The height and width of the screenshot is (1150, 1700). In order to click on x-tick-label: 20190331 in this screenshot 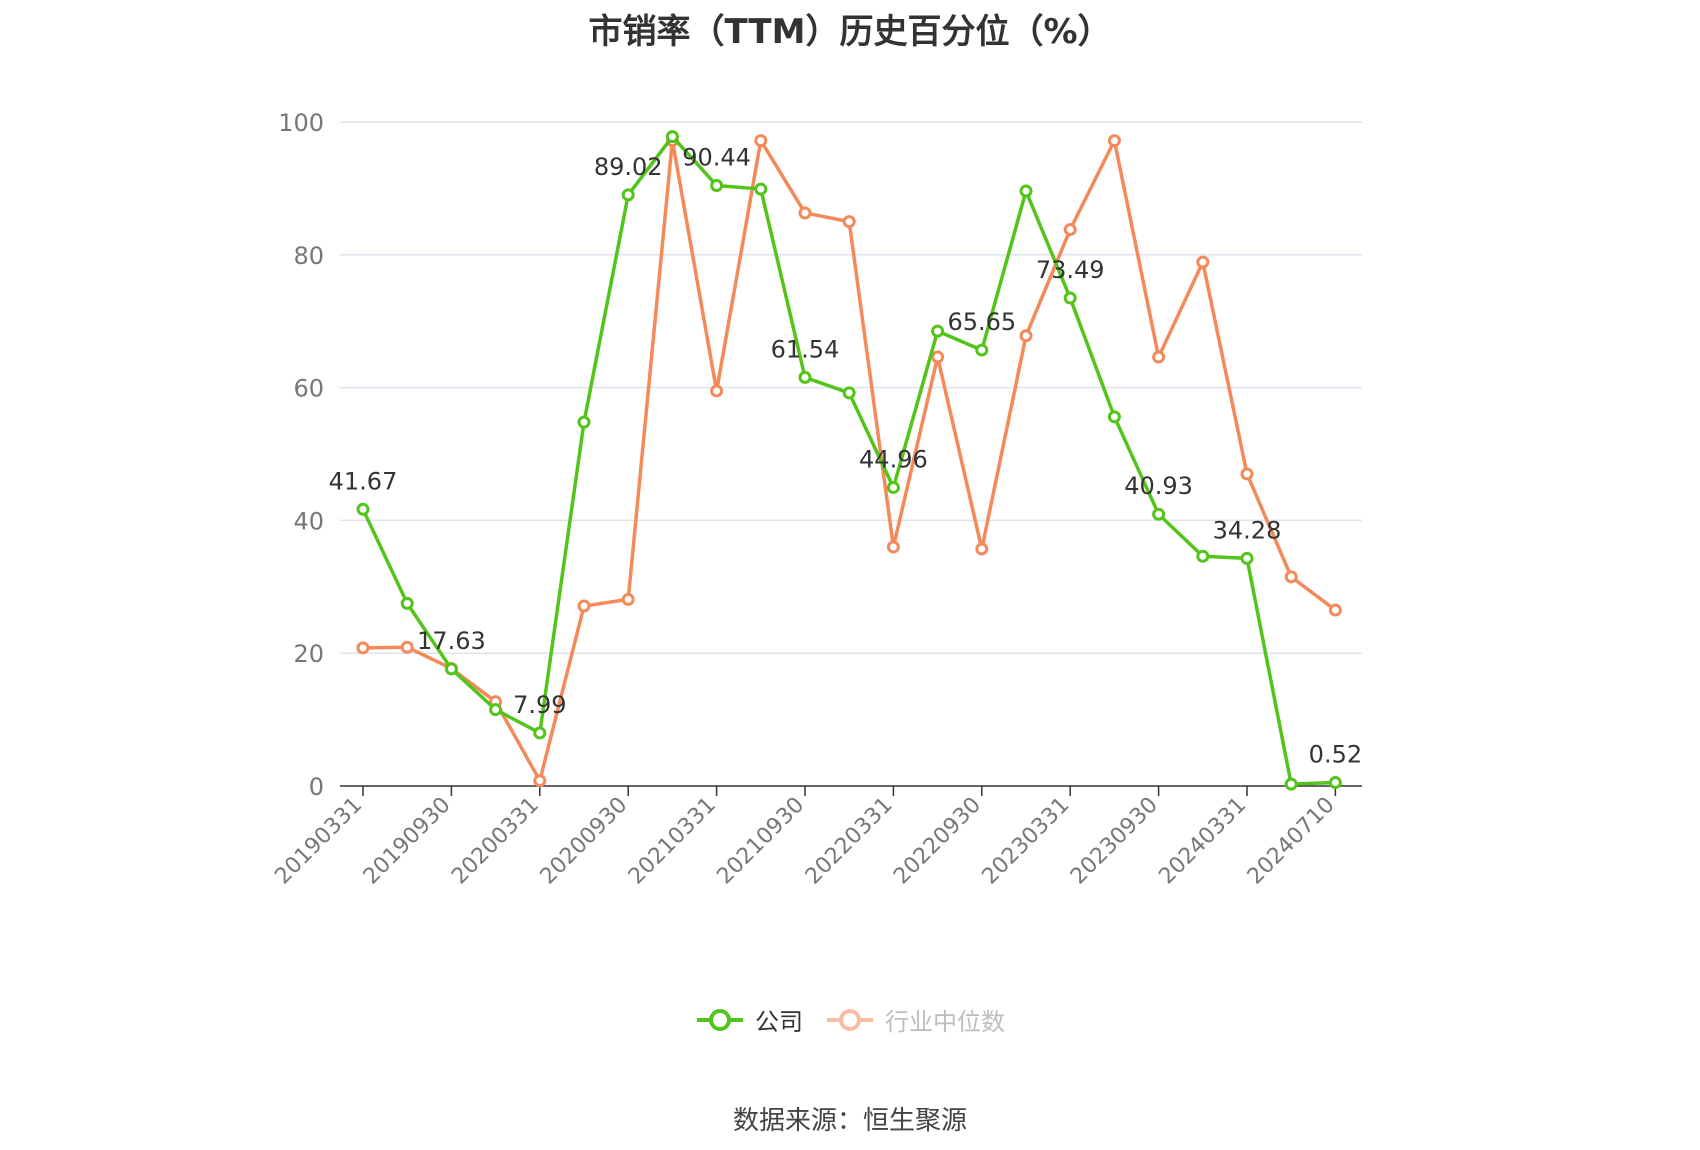, I will do `click(318, 841)`.